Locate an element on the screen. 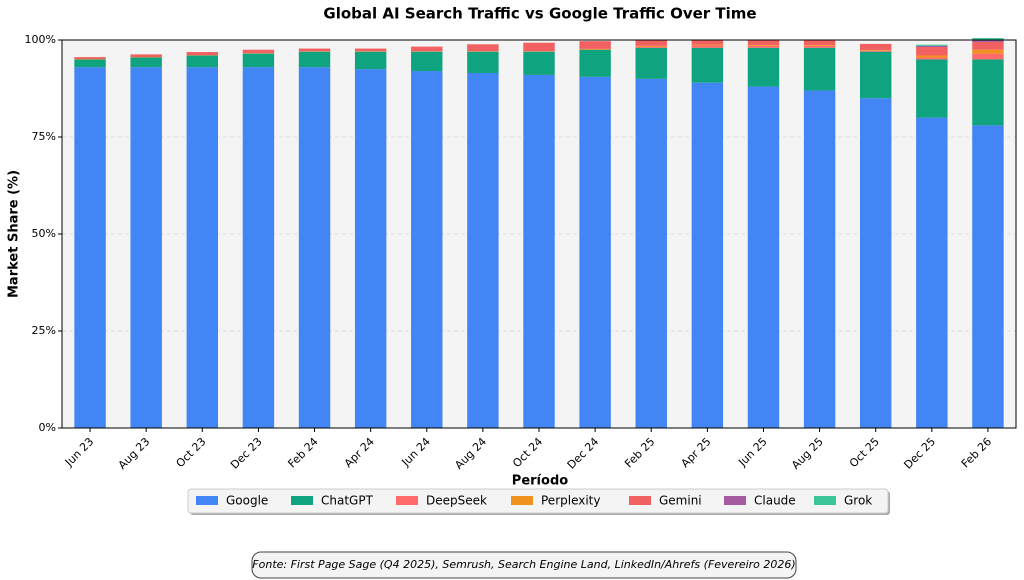  y-axis-title: Market Share (%) is located at coordinates (14, 234).